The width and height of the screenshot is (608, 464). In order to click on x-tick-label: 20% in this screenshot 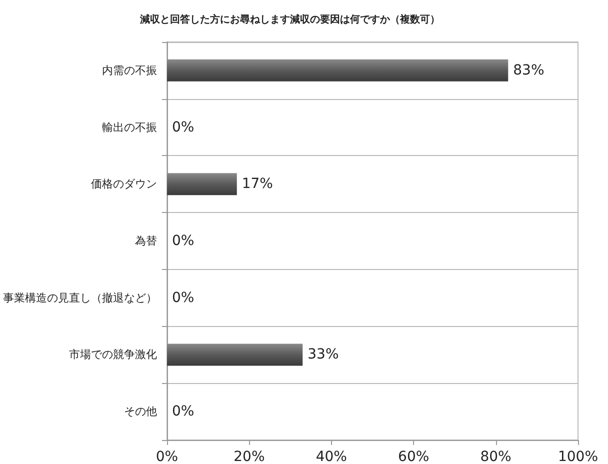, I will do `click(249, 456)`.